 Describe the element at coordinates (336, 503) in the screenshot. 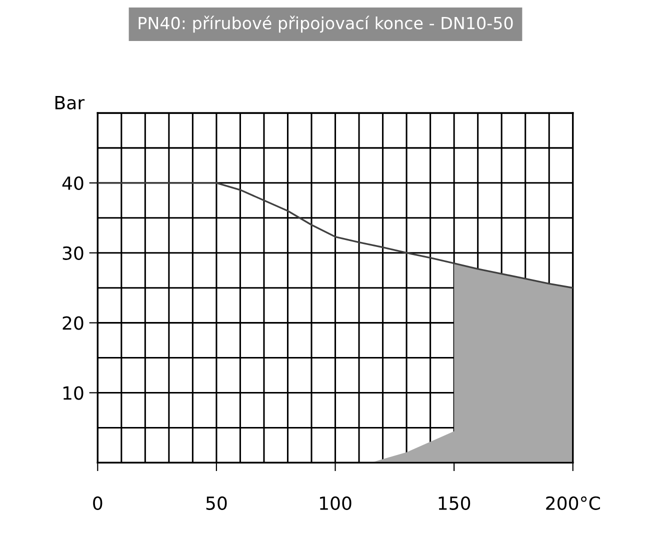

I see `x-tick-label: 100` at that location.